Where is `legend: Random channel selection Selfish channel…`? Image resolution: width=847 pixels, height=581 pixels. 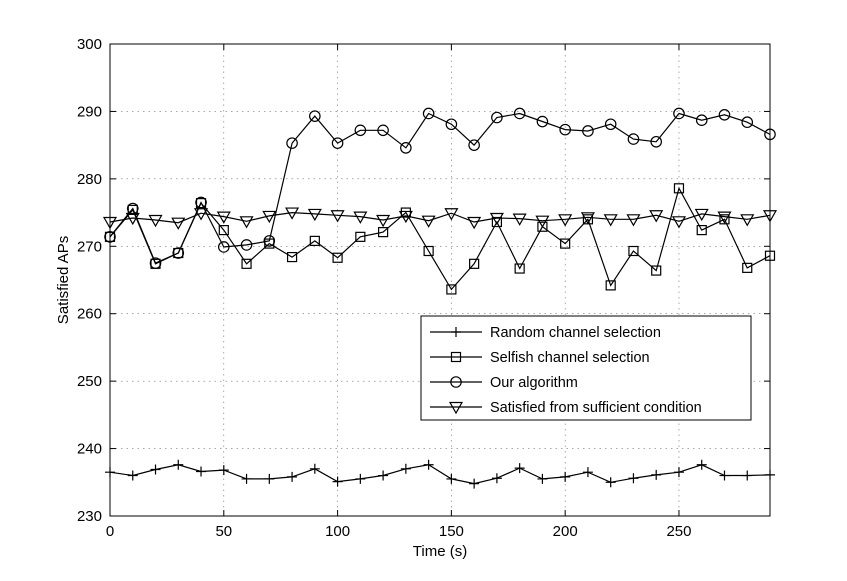 legend: Random channel selection Selfish channel… is located at coordinates (586, 368).